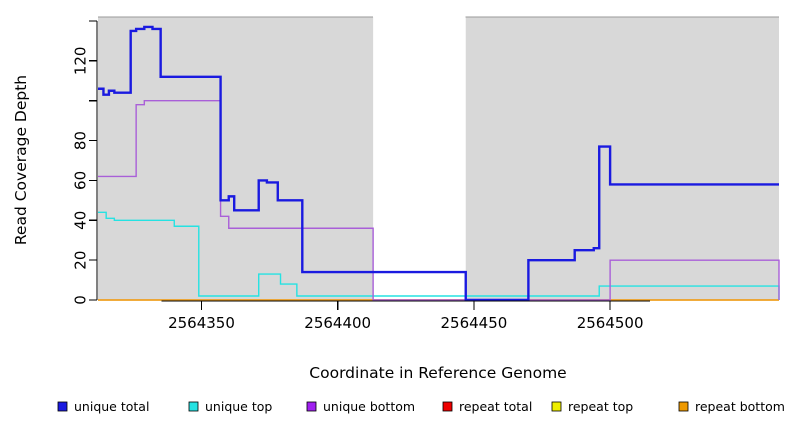 This screenshot has height=432, width=792. Describe the element at coordinates (238, 406) in the screenshot. I see `legend-label-unique-top: unique top` at that location.